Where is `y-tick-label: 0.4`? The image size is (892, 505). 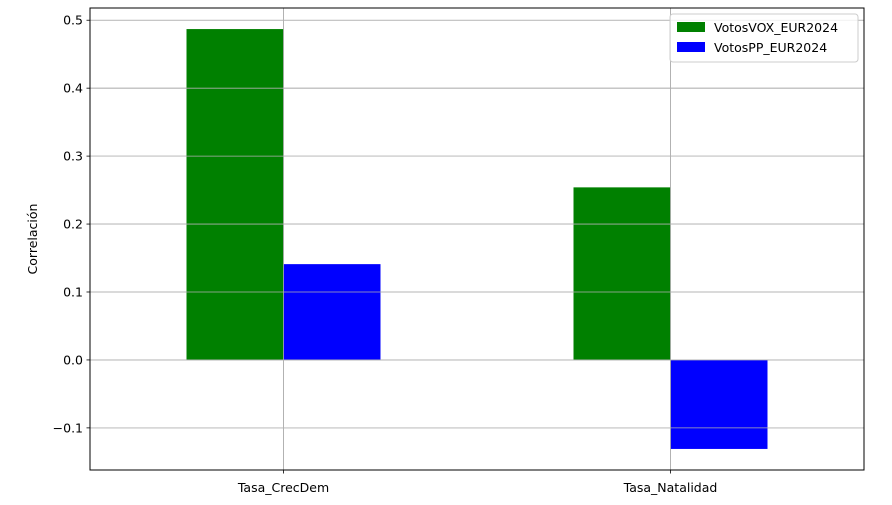
y-tick-label: 0.4 is located at coordinates (73, 88).